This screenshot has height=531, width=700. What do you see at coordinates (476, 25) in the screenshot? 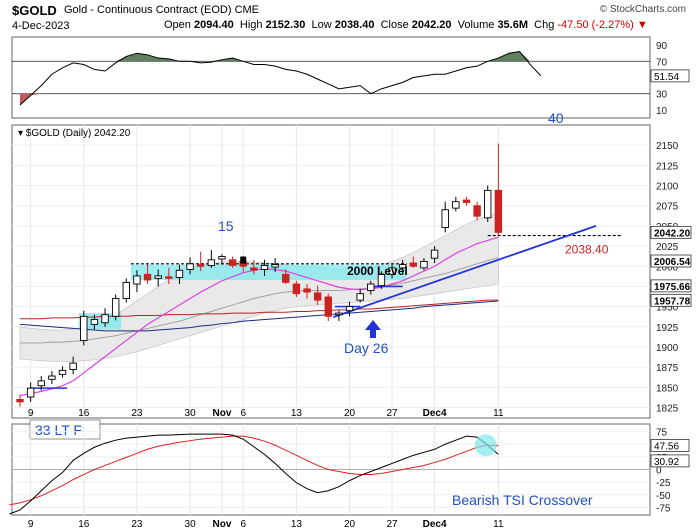
I see `volume-label: Volume` at bounding box center [476, 25].